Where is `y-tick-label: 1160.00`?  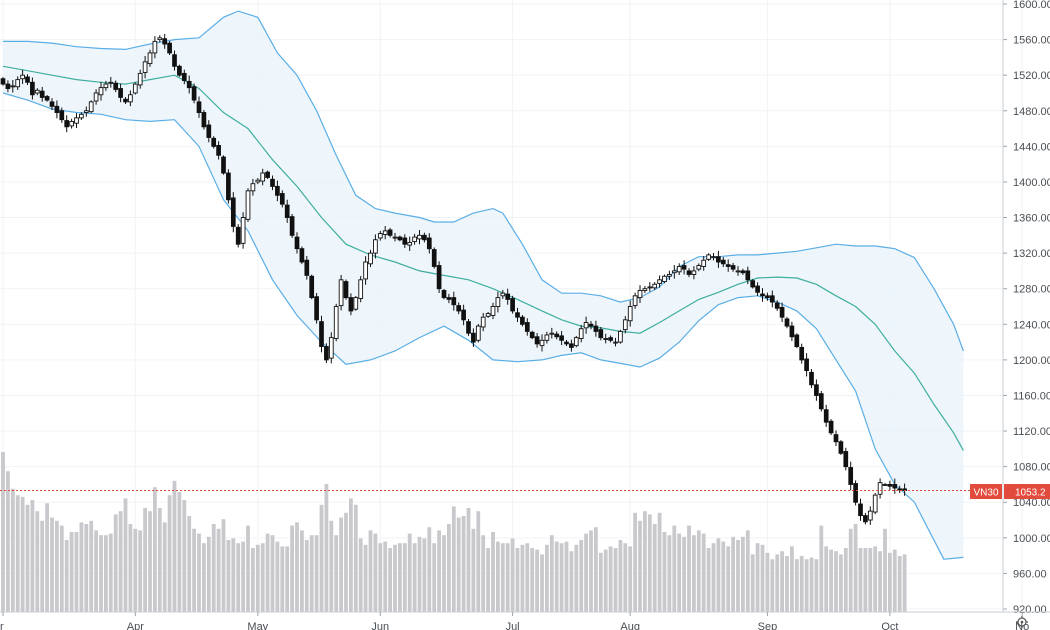
y-tick-label: 1160.00 is located at coordinates (1031, 396).